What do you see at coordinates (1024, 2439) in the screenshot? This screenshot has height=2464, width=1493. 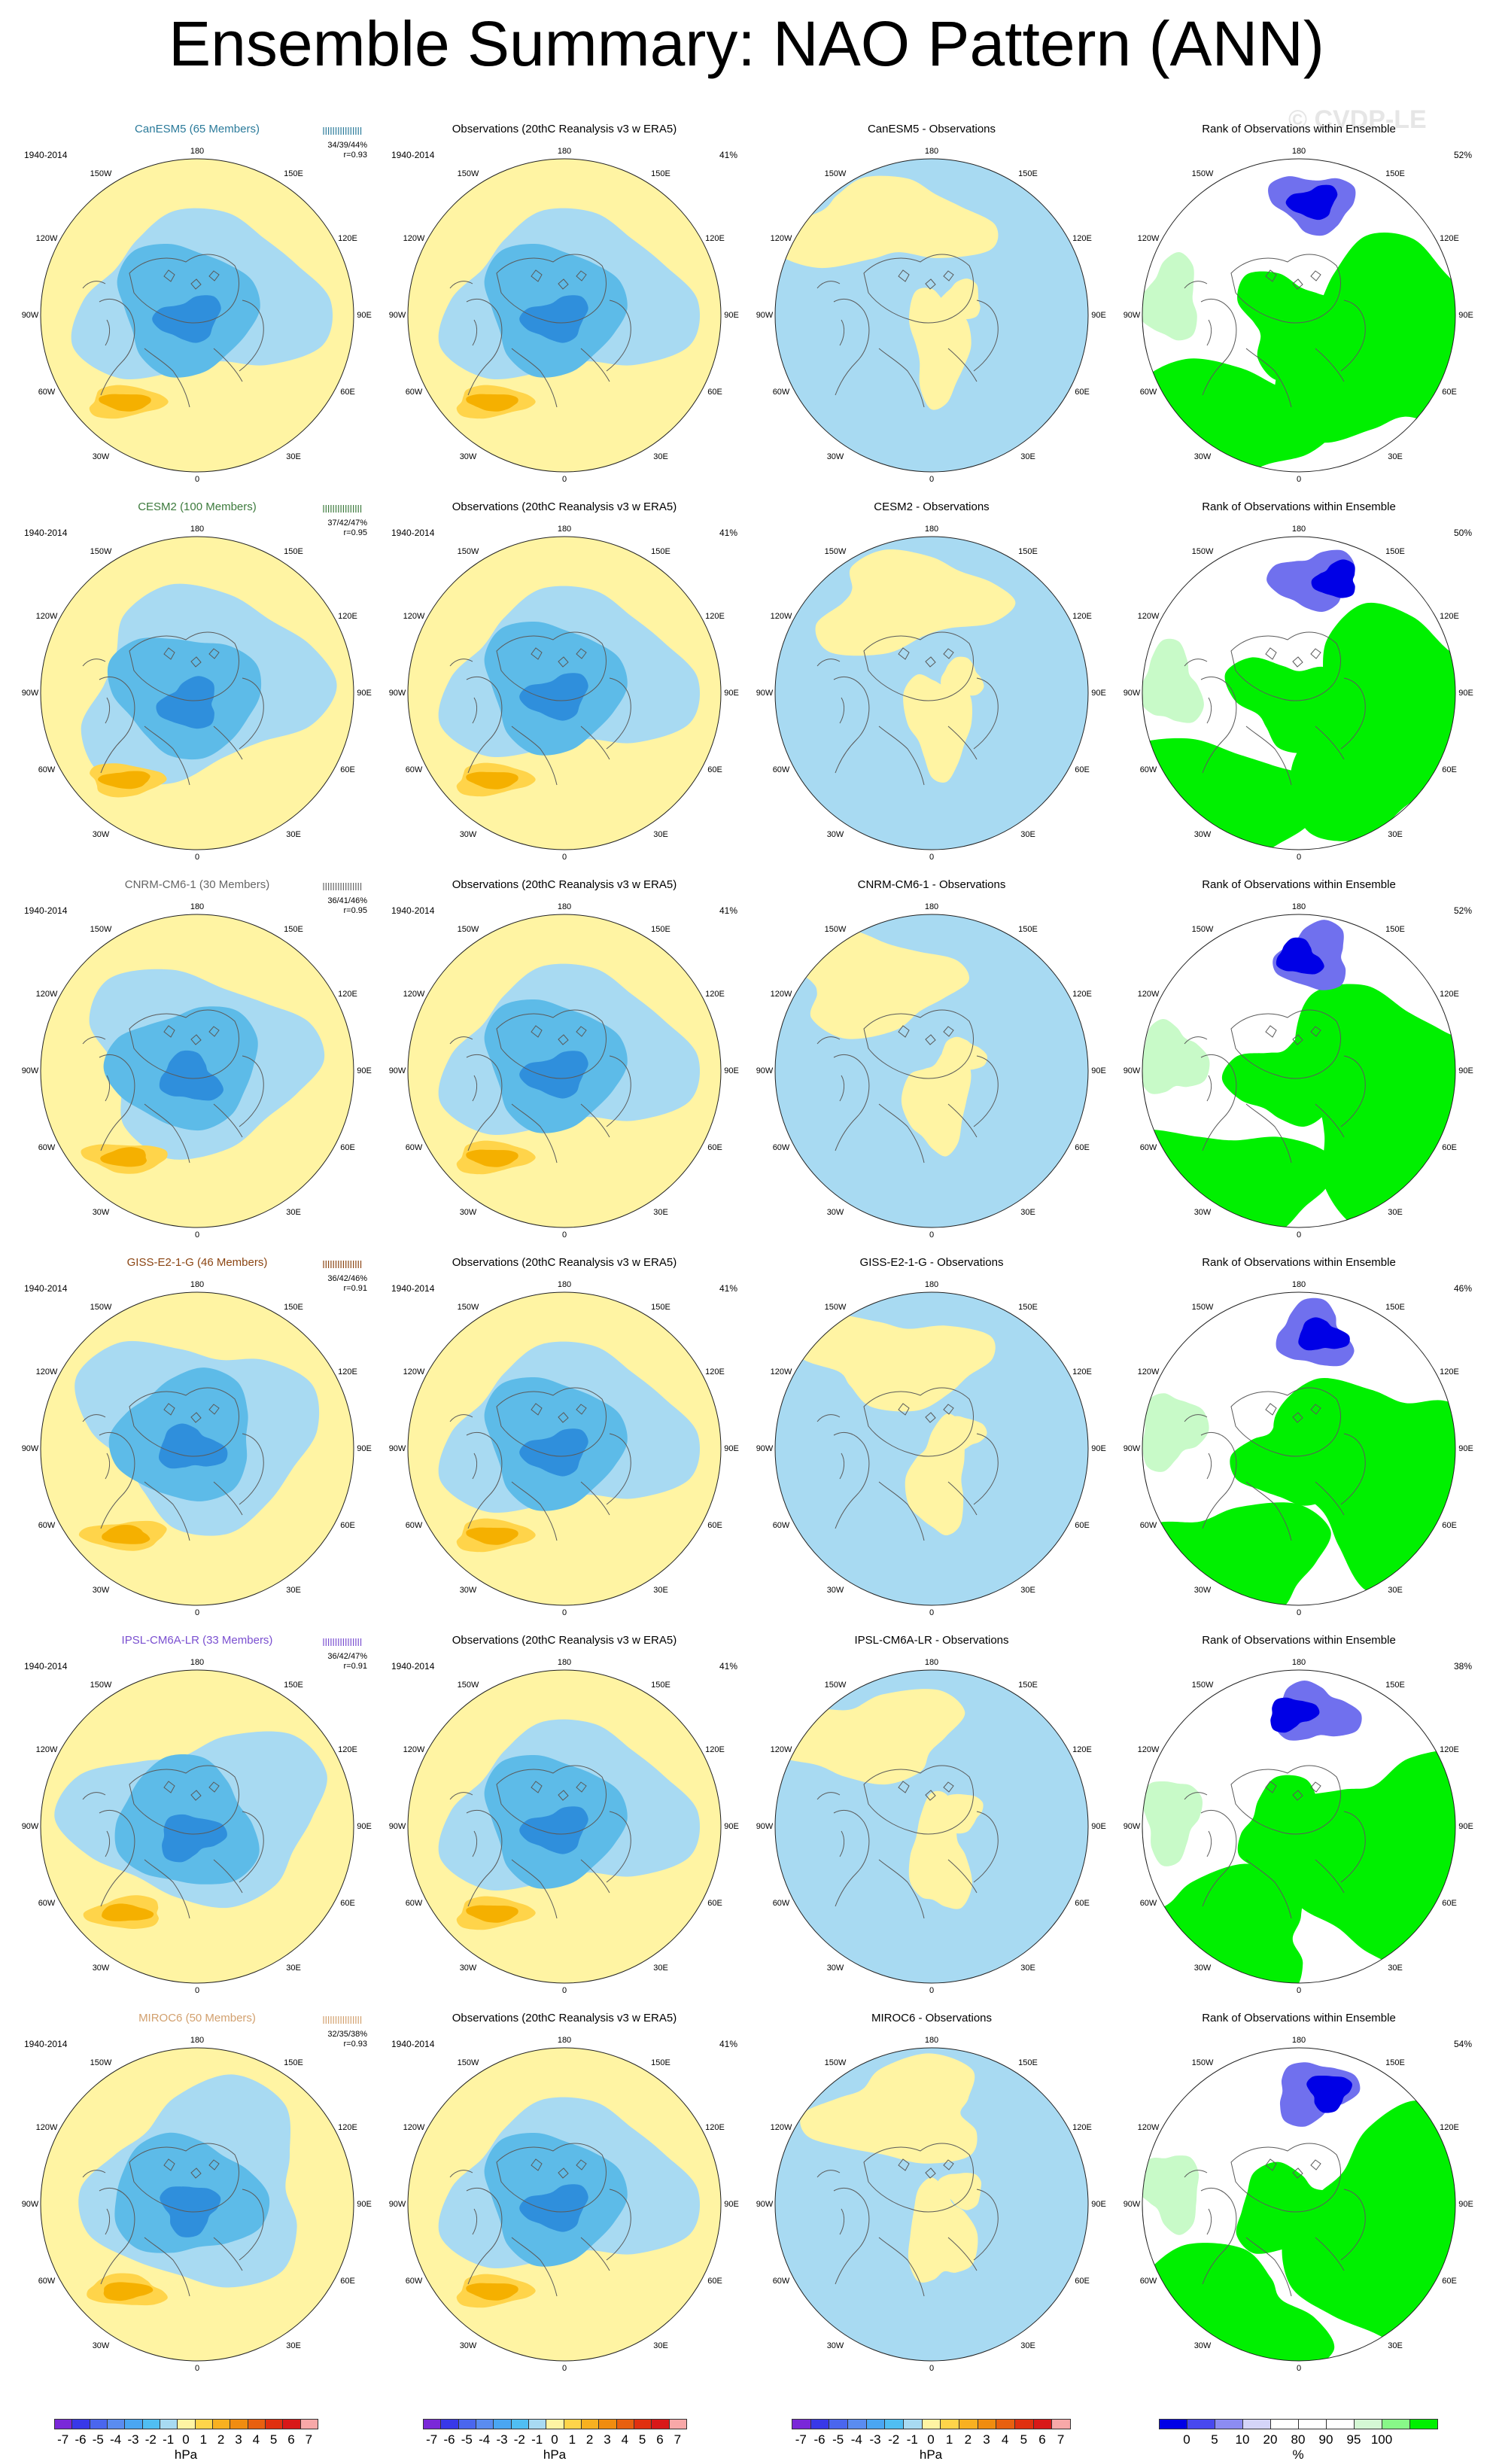 I see `colorbar-tick: 5` at bounding box center [1024, 2439].